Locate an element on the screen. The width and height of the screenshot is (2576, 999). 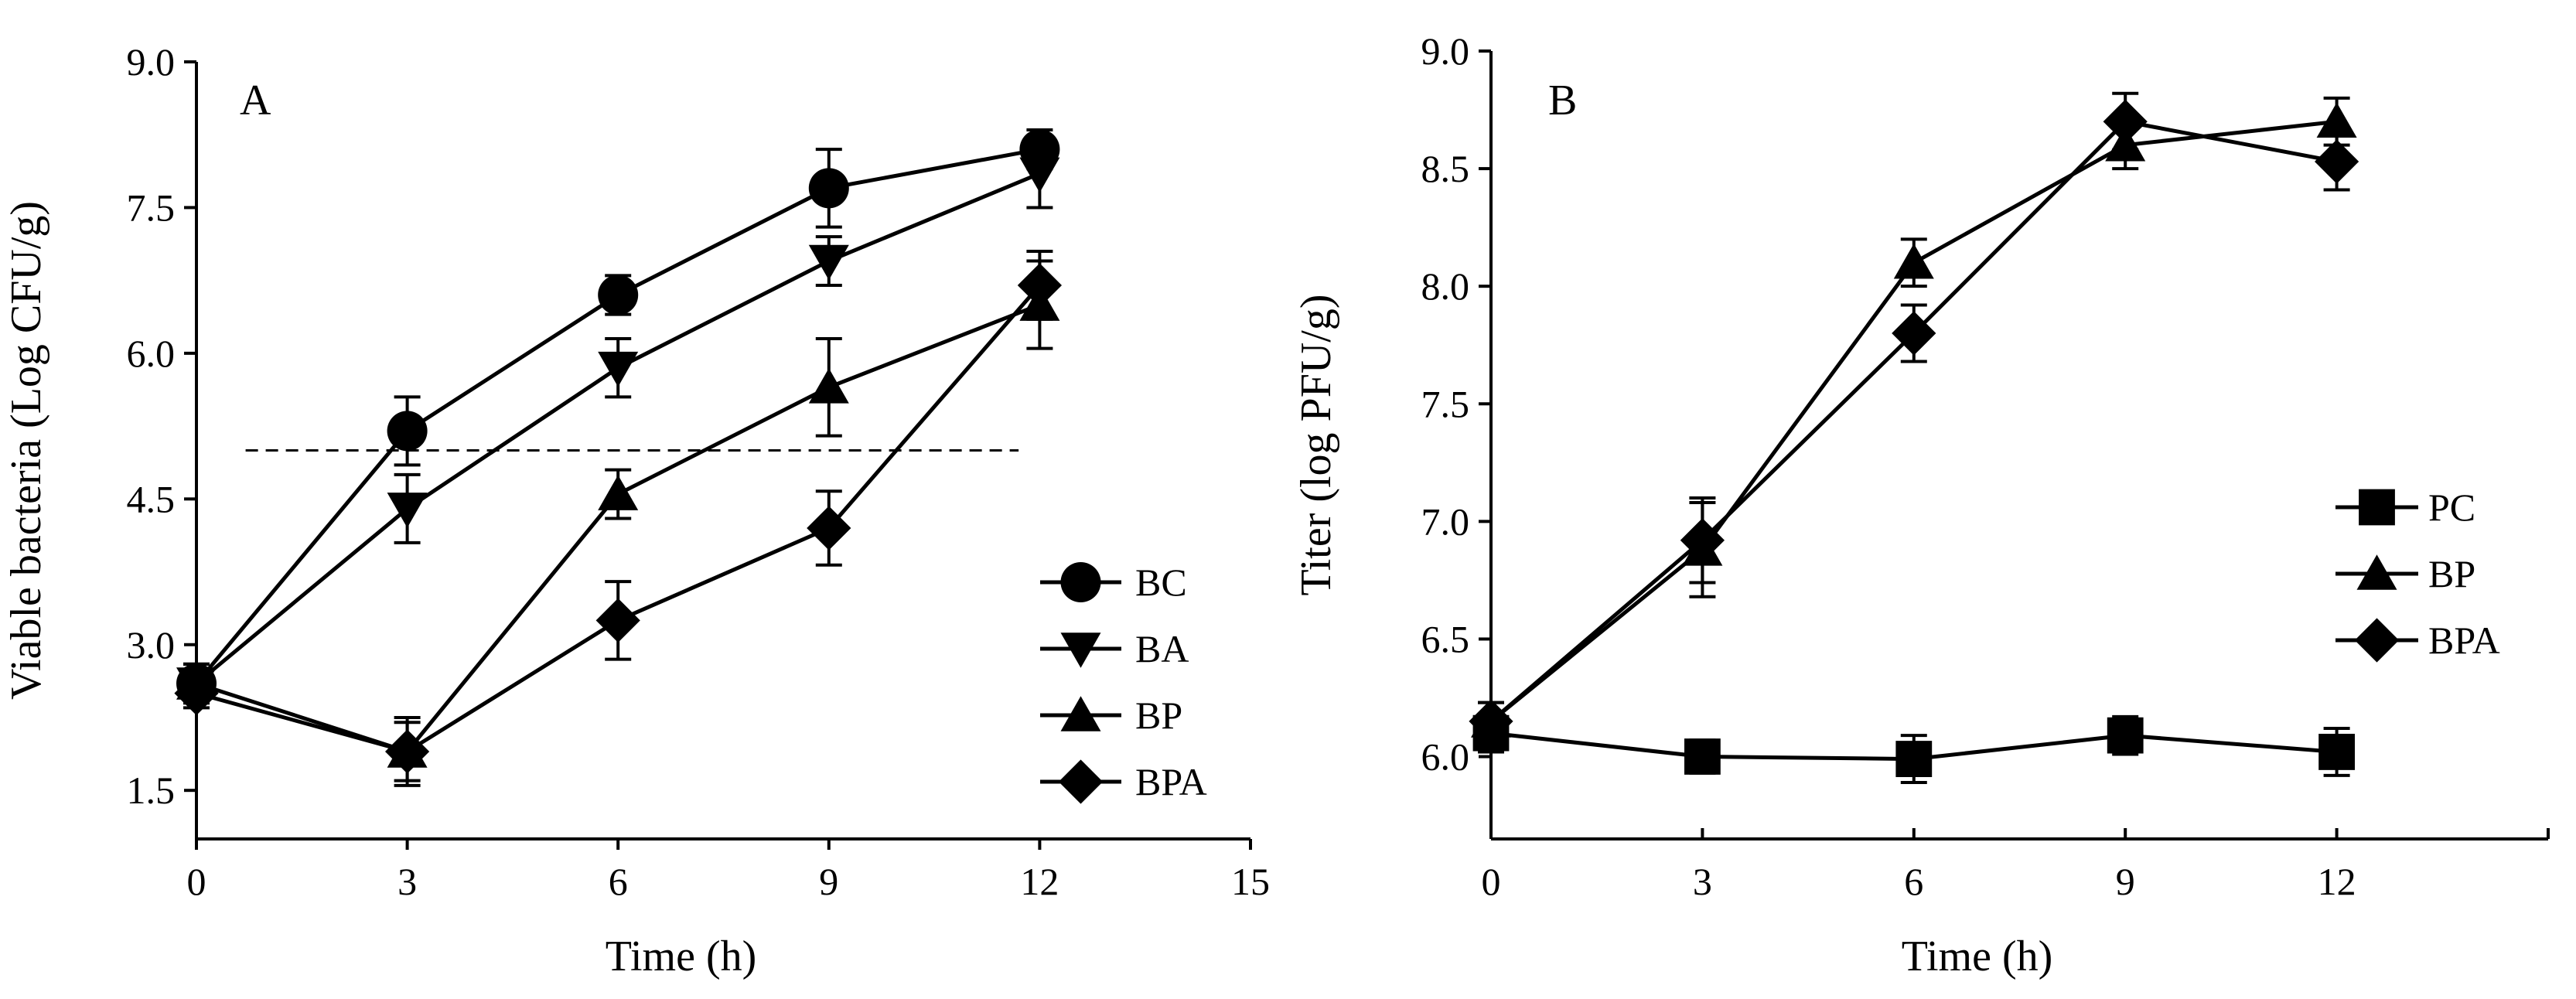
legend-item-pc: PC is located at coordinates (2405, 507).